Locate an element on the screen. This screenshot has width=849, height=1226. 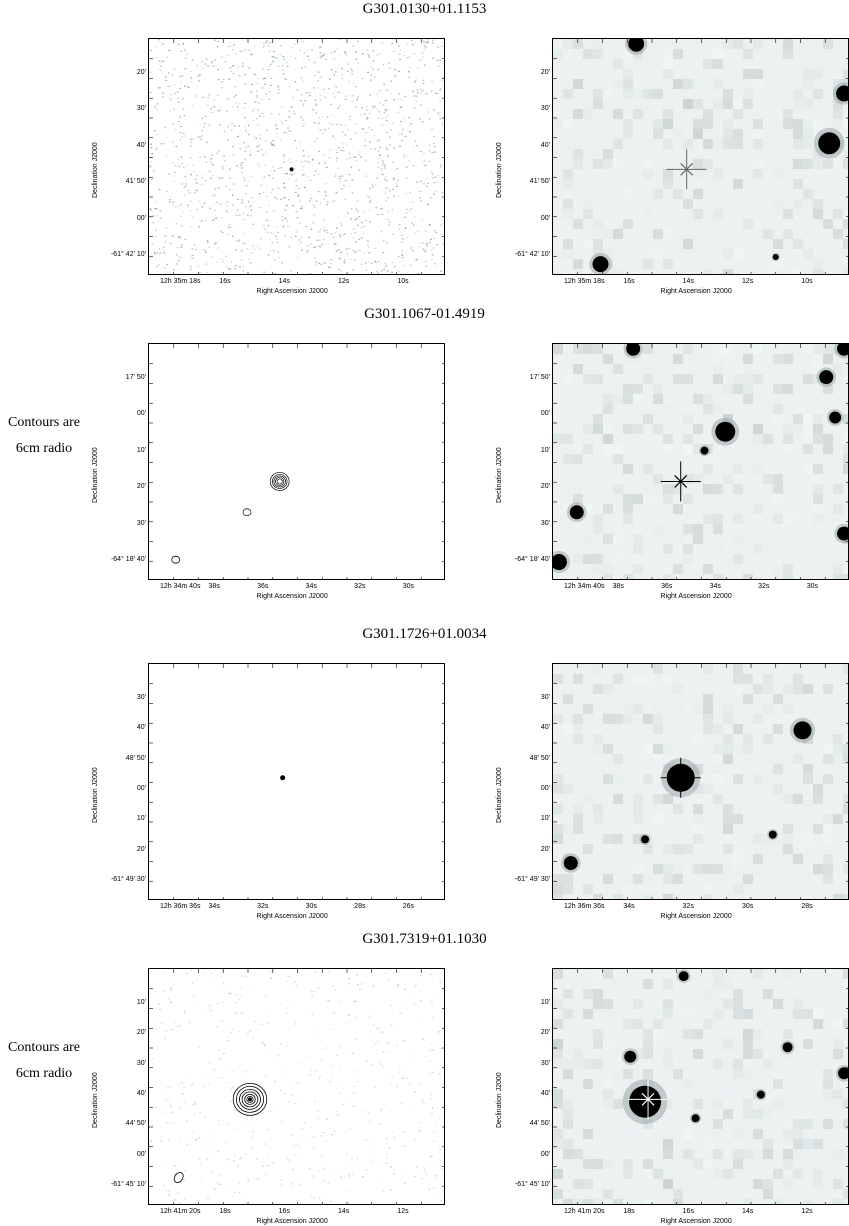
y-tick-label: 20' is located at coordinates (141, 72).